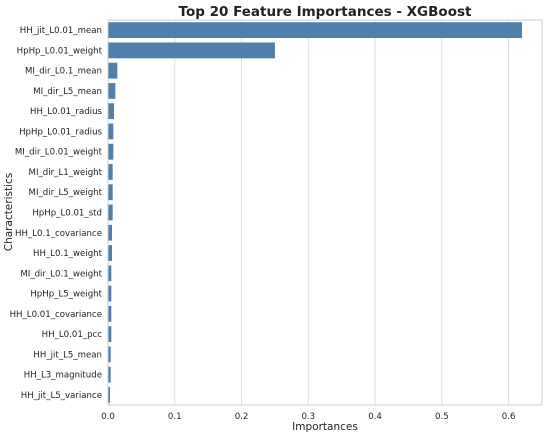  Describe the element at coordinates (61, 274) in the screenshot. I see `y-tick-label: MI_dir_L0.1_weight` at that location.